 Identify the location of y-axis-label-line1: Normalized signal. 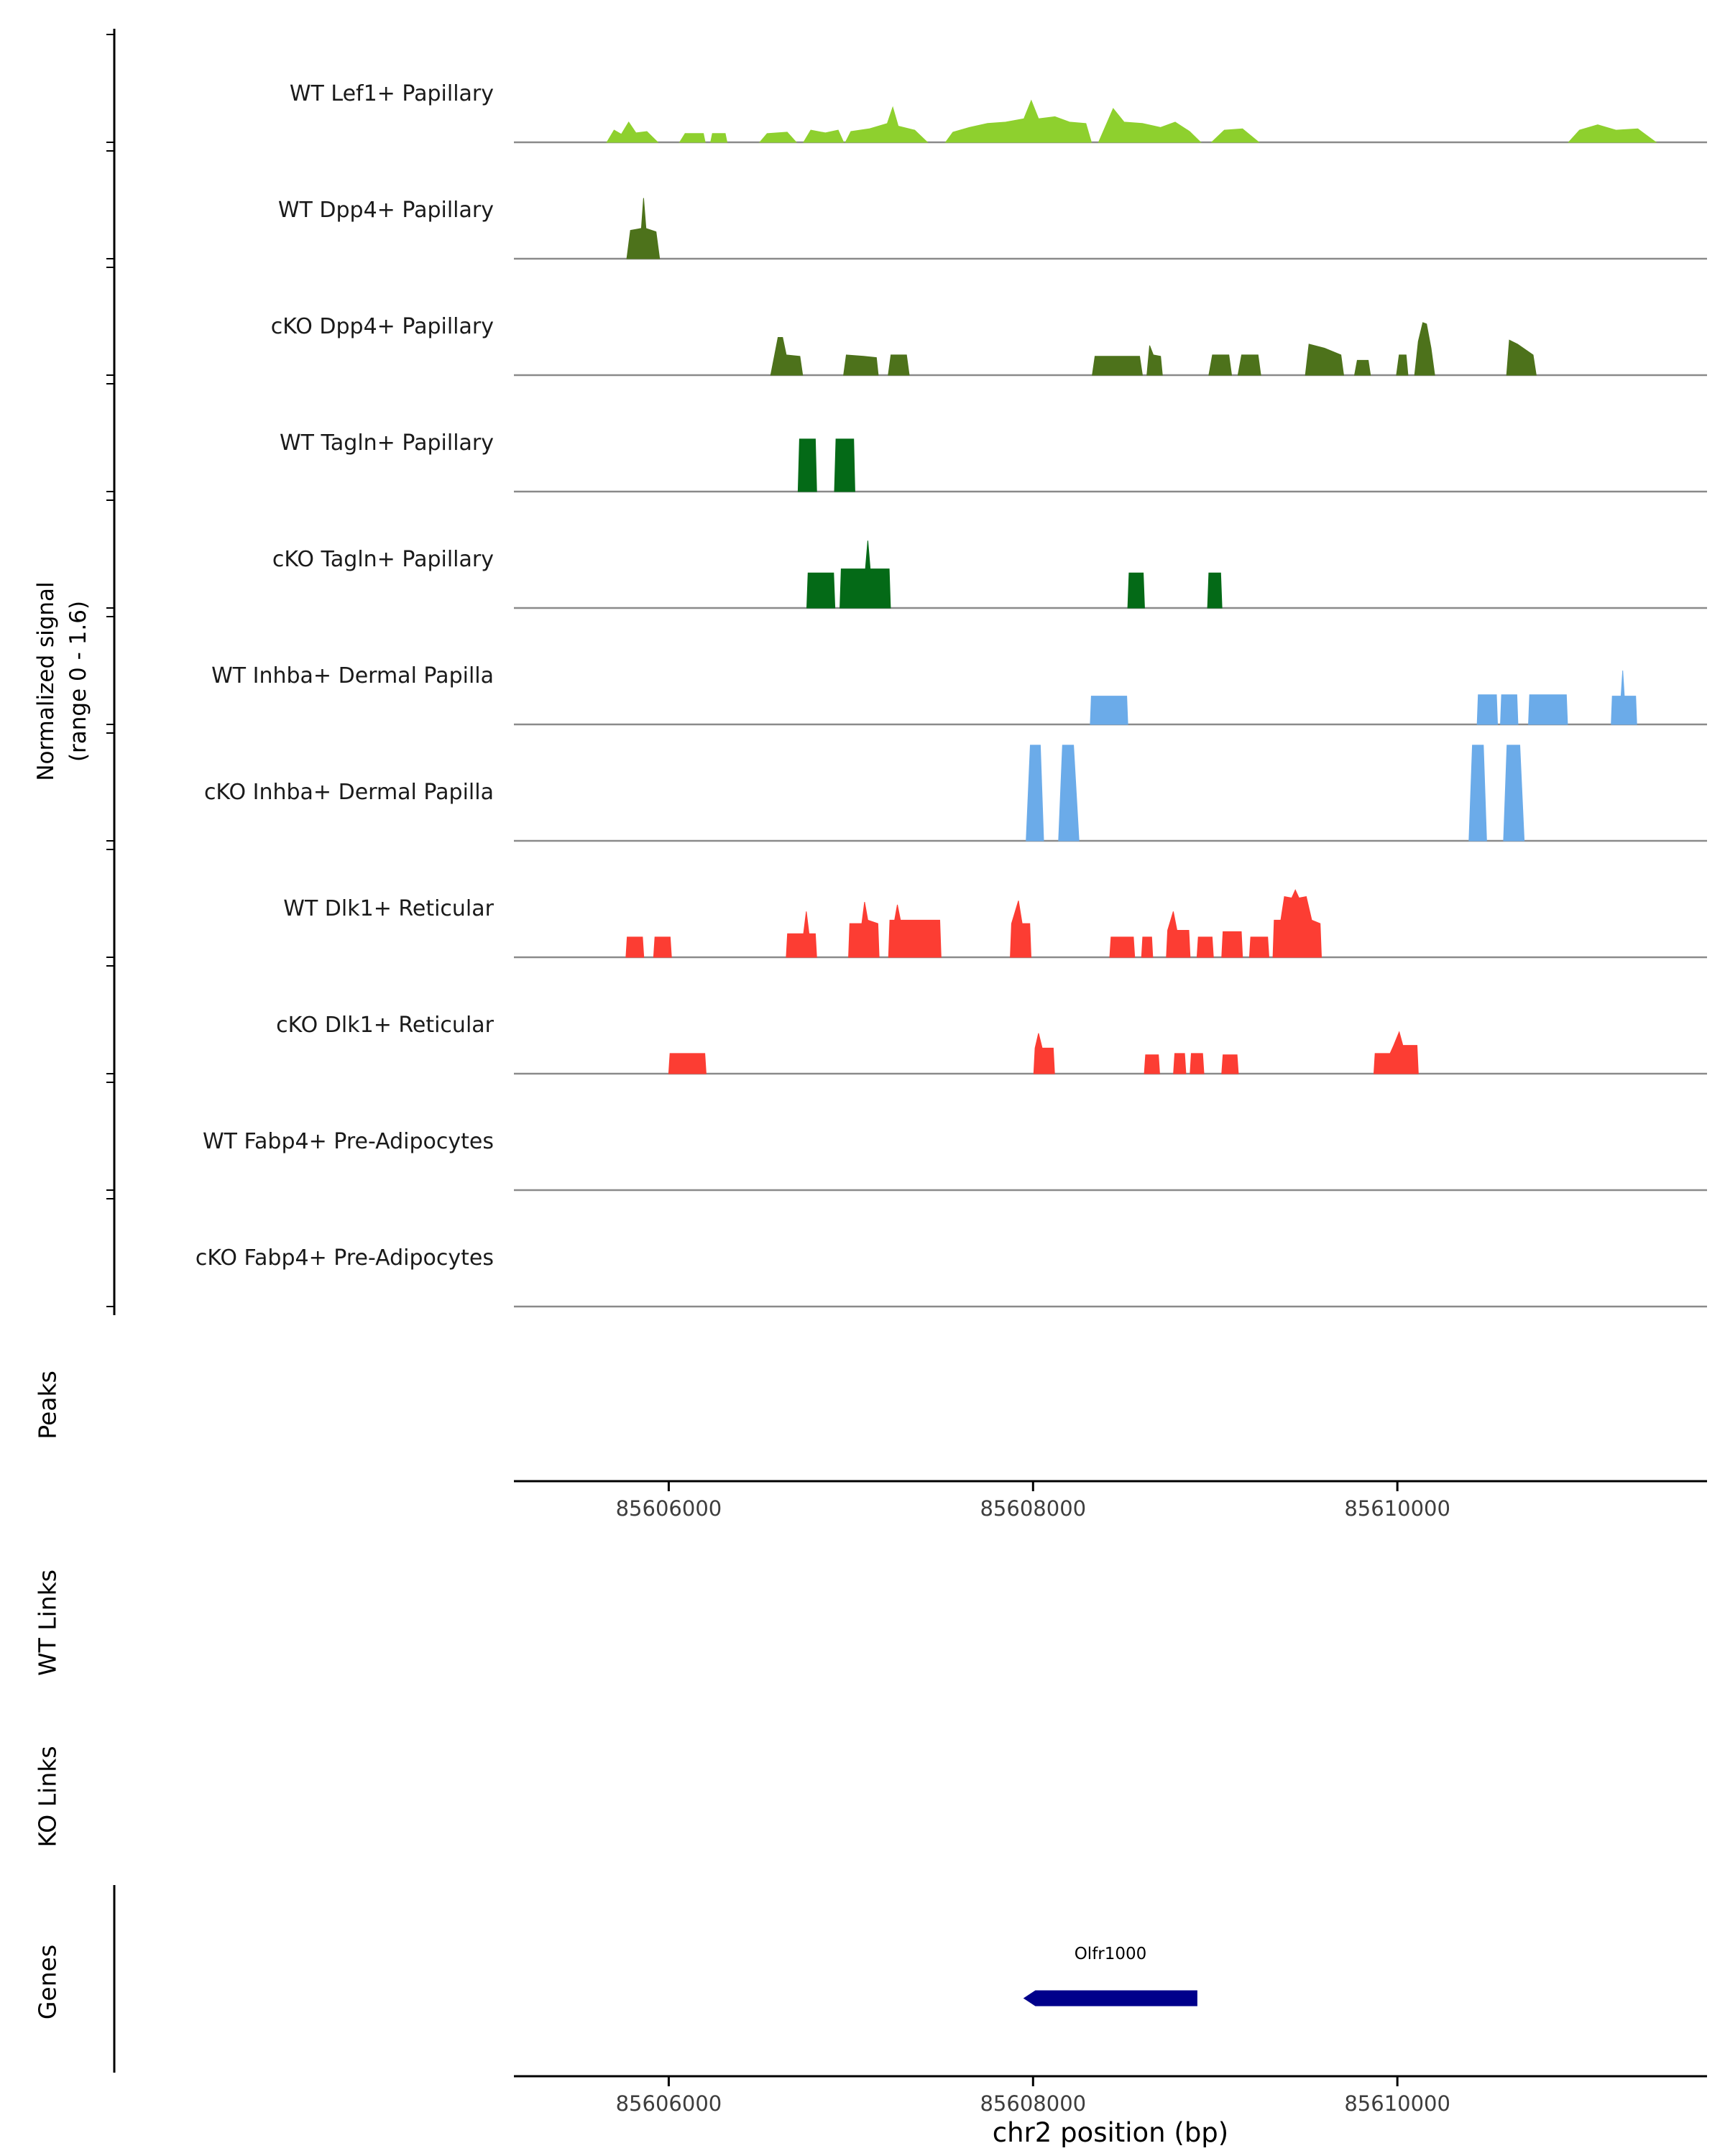
(46, 681).